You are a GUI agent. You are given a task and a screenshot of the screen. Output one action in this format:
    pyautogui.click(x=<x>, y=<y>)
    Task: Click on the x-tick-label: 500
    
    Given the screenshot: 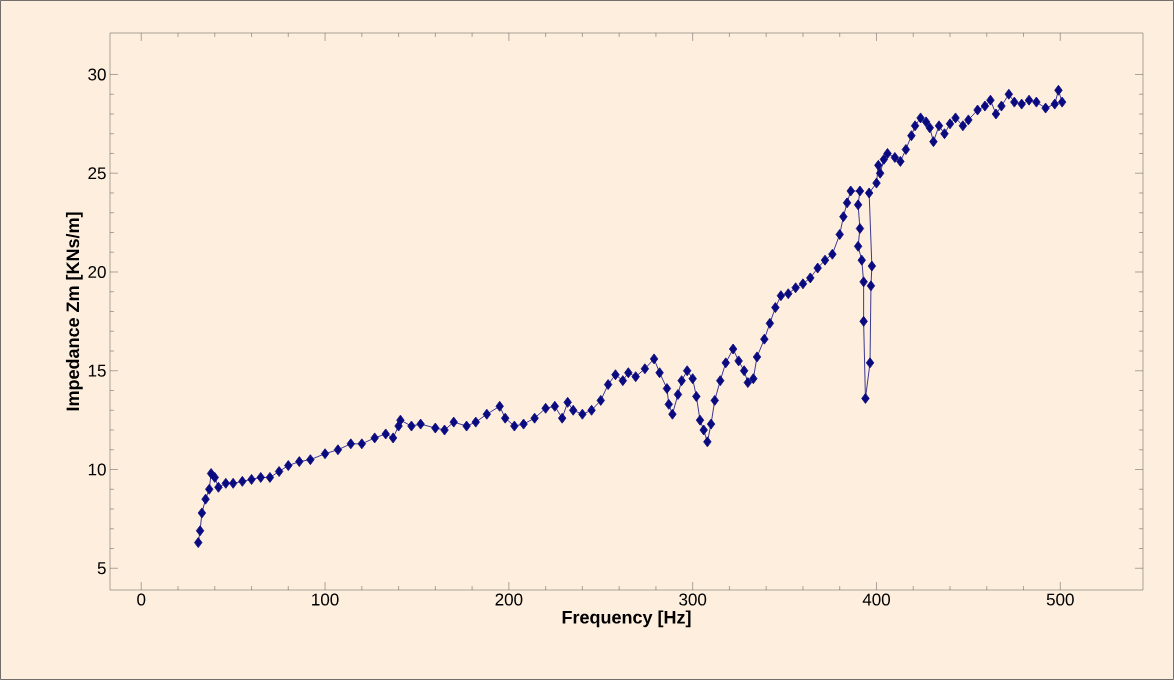 What is the action you would take?
    pyautogui.click(x=1060, y=599)
    